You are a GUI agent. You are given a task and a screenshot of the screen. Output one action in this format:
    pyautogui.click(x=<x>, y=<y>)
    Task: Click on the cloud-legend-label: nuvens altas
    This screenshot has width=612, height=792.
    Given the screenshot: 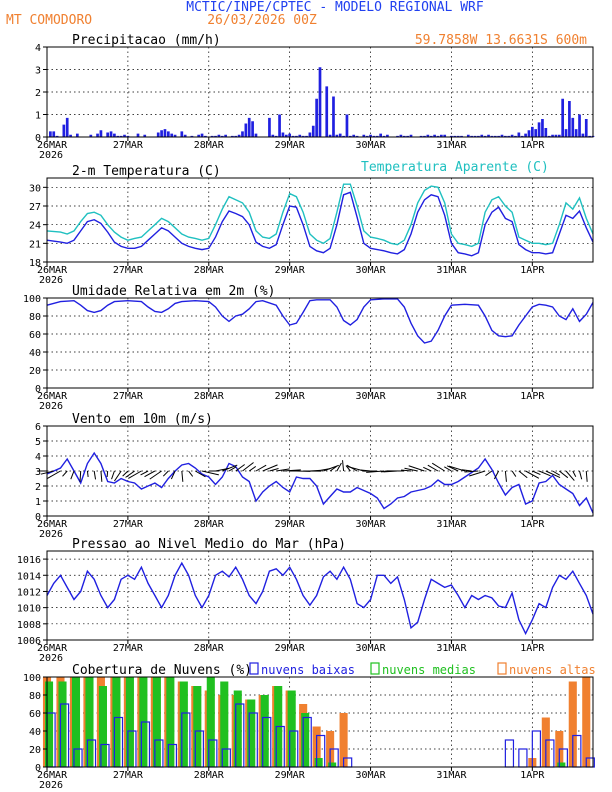 What is the action you would take?
    pyautogui.click(x=552, y=670)
    